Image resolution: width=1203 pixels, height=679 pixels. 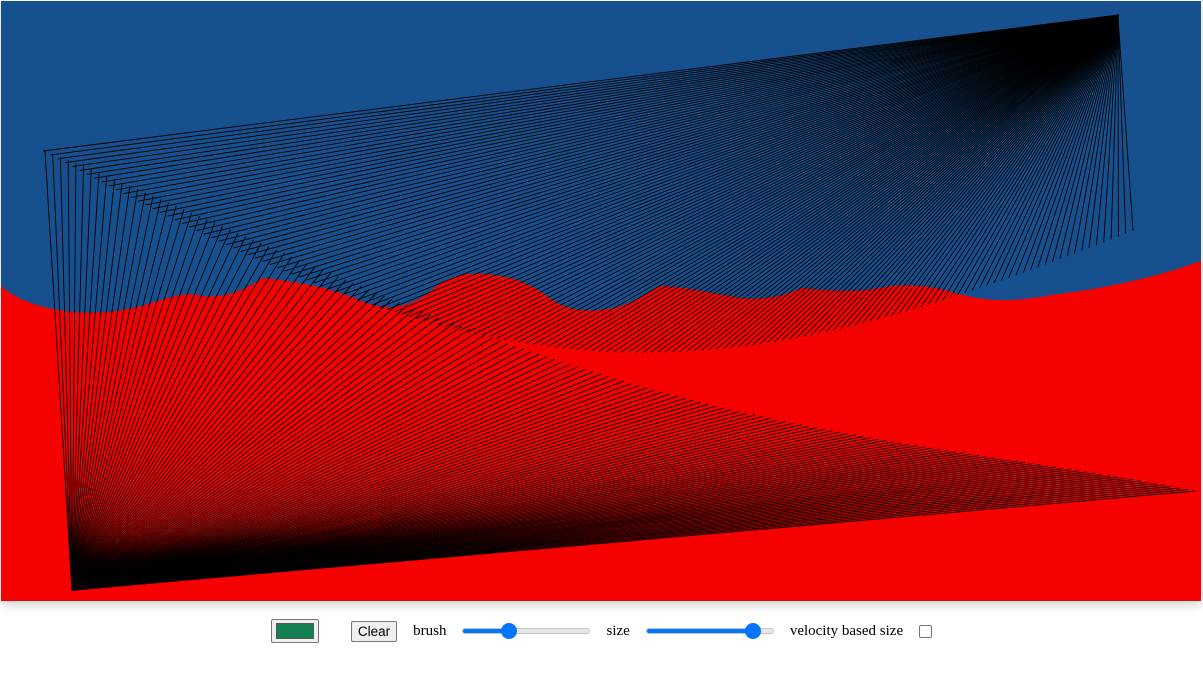 I want to click on color-picker, so click(x=294, y=631).